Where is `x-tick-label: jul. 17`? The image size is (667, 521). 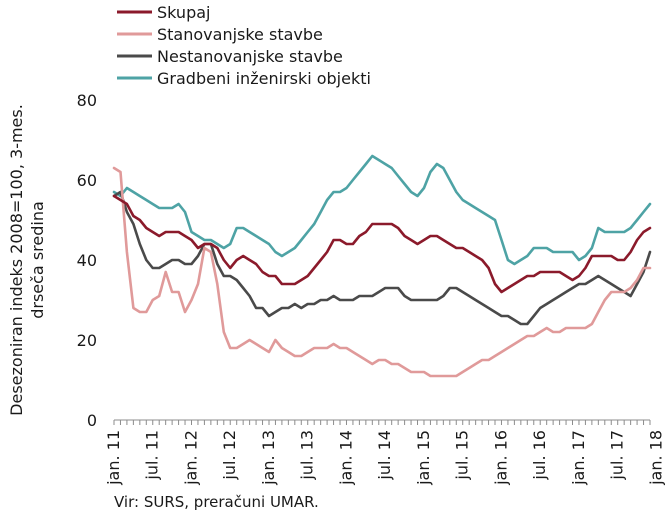
x-tick-label: jul. 17 is located at coordinates (617, 455).